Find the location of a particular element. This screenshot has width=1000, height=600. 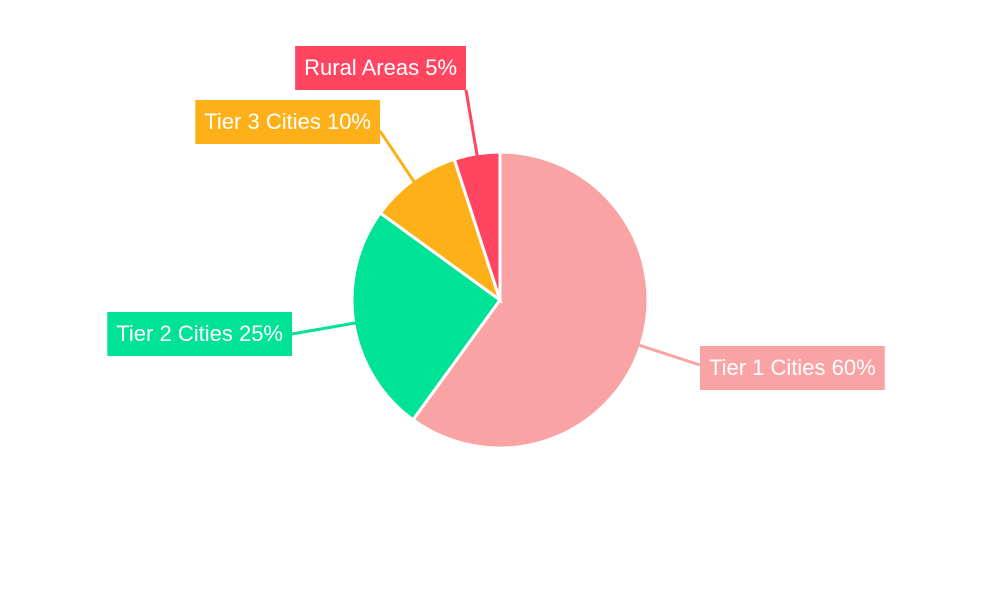

data-label: Rural Areas 5% is located at coordinates (380, 68).